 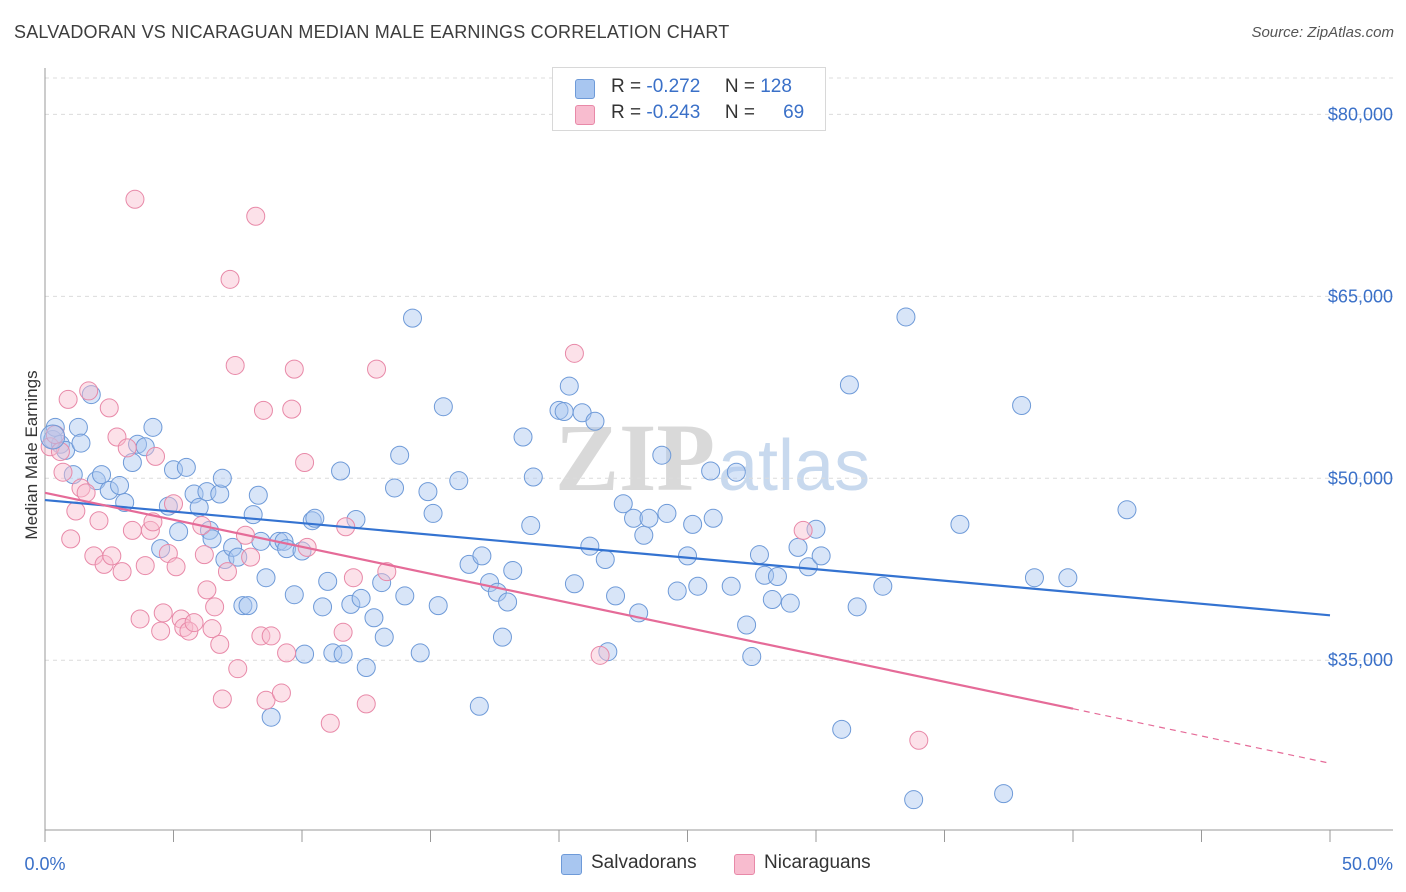 I want to click on trendline-nicaraguans-extension, so click(x=1201, y=736).